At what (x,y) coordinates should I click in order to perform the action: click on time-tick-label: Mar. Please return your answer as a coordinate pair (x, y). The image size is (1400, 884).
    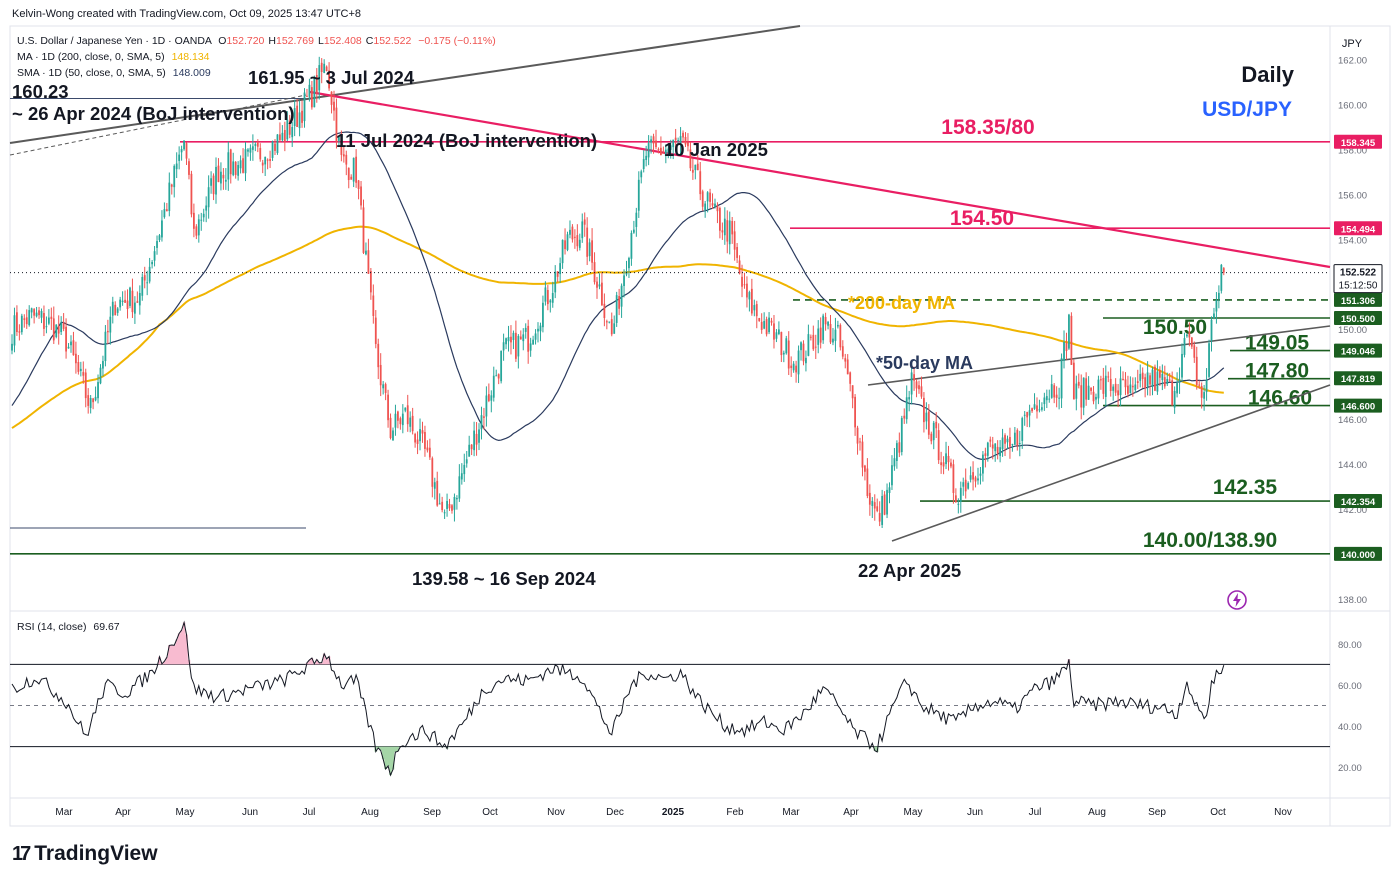
    Looking at the image, I should click on (791, 812).